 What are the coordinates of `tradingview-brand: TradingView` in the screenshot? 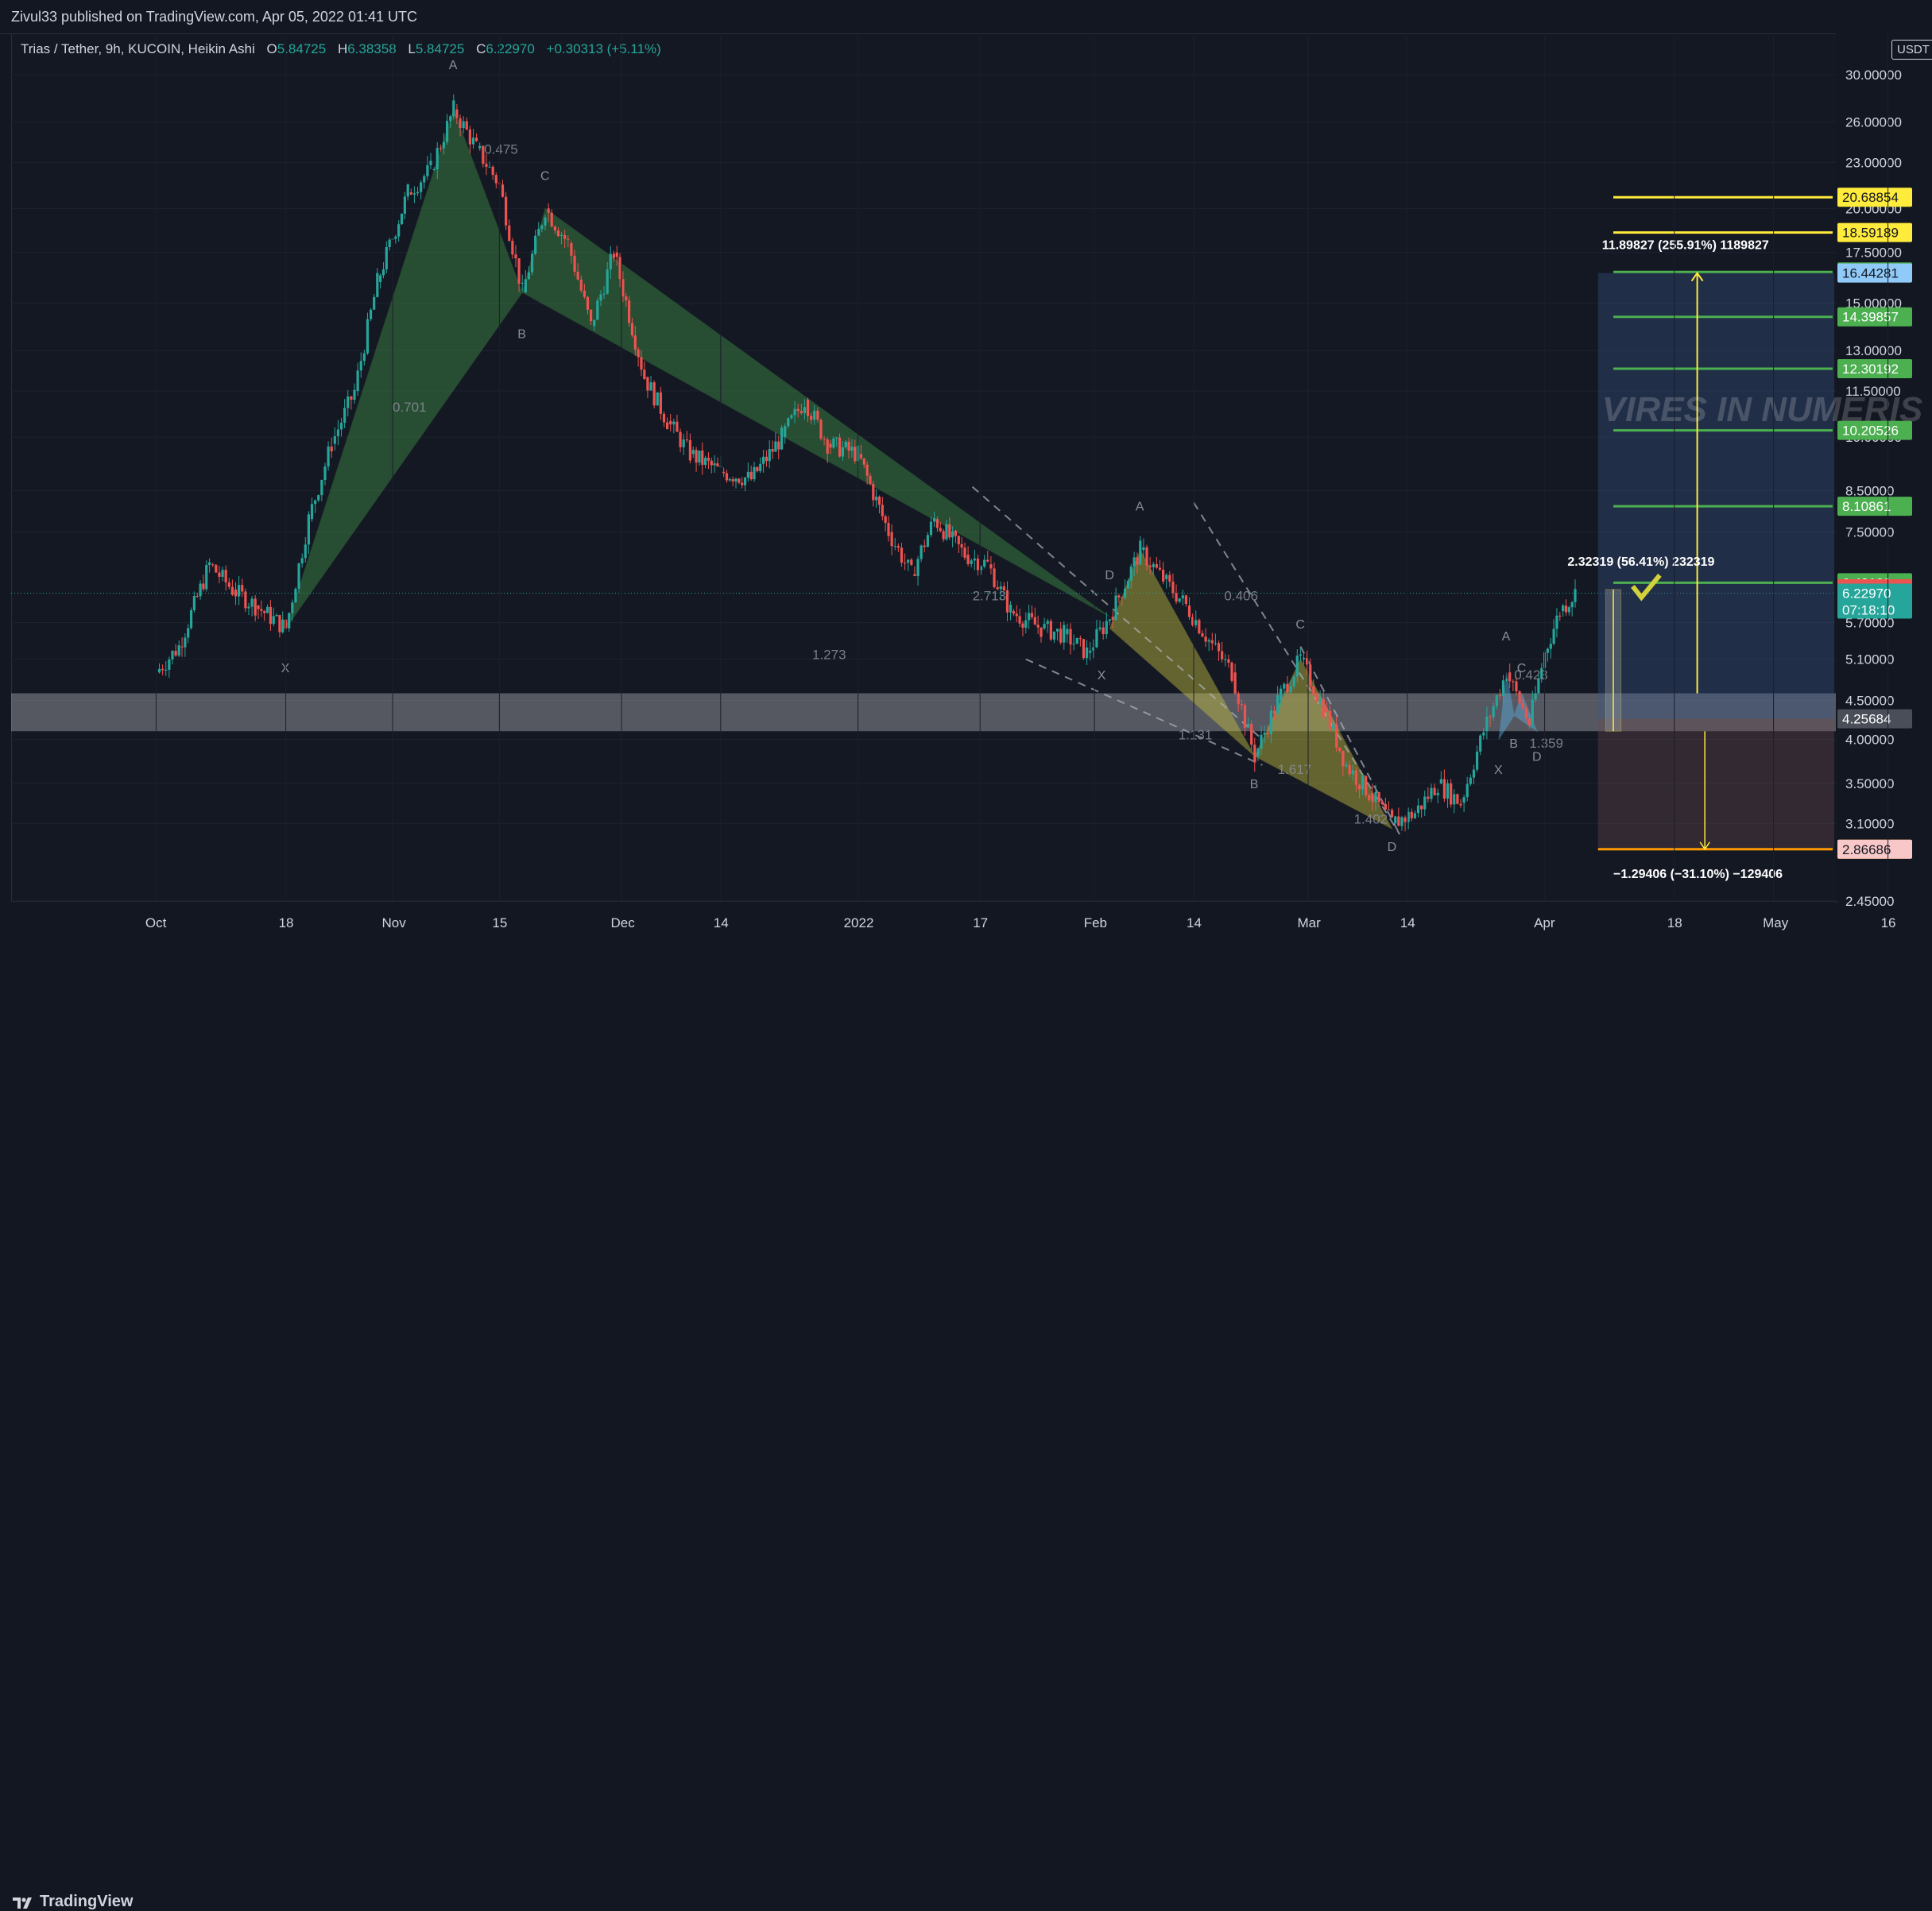 It's located at (87, 1902).